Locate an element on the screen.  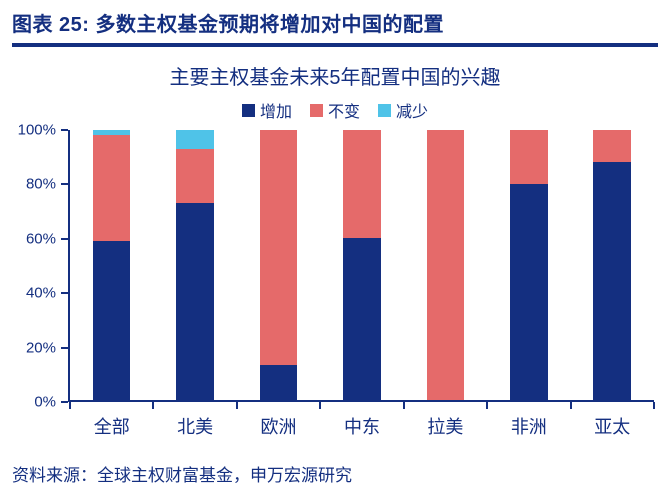
chart-legend: 增加 不变 减少 is located at coordinates (335, 110).